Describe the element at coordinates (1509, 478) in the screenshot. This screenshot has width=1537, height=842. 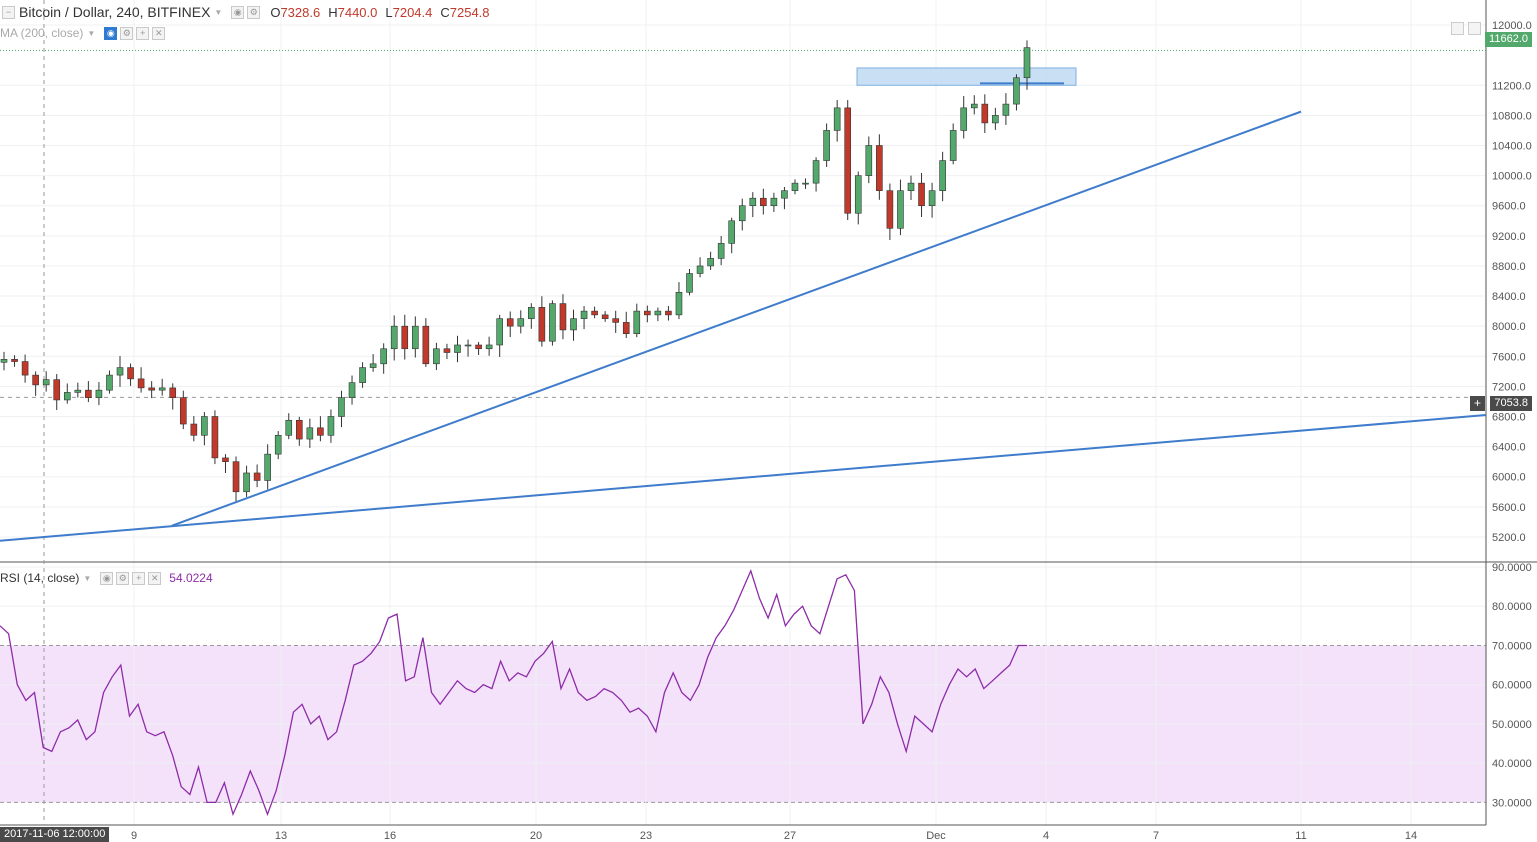
I see `price-tick-label: 6000.0` at that location.